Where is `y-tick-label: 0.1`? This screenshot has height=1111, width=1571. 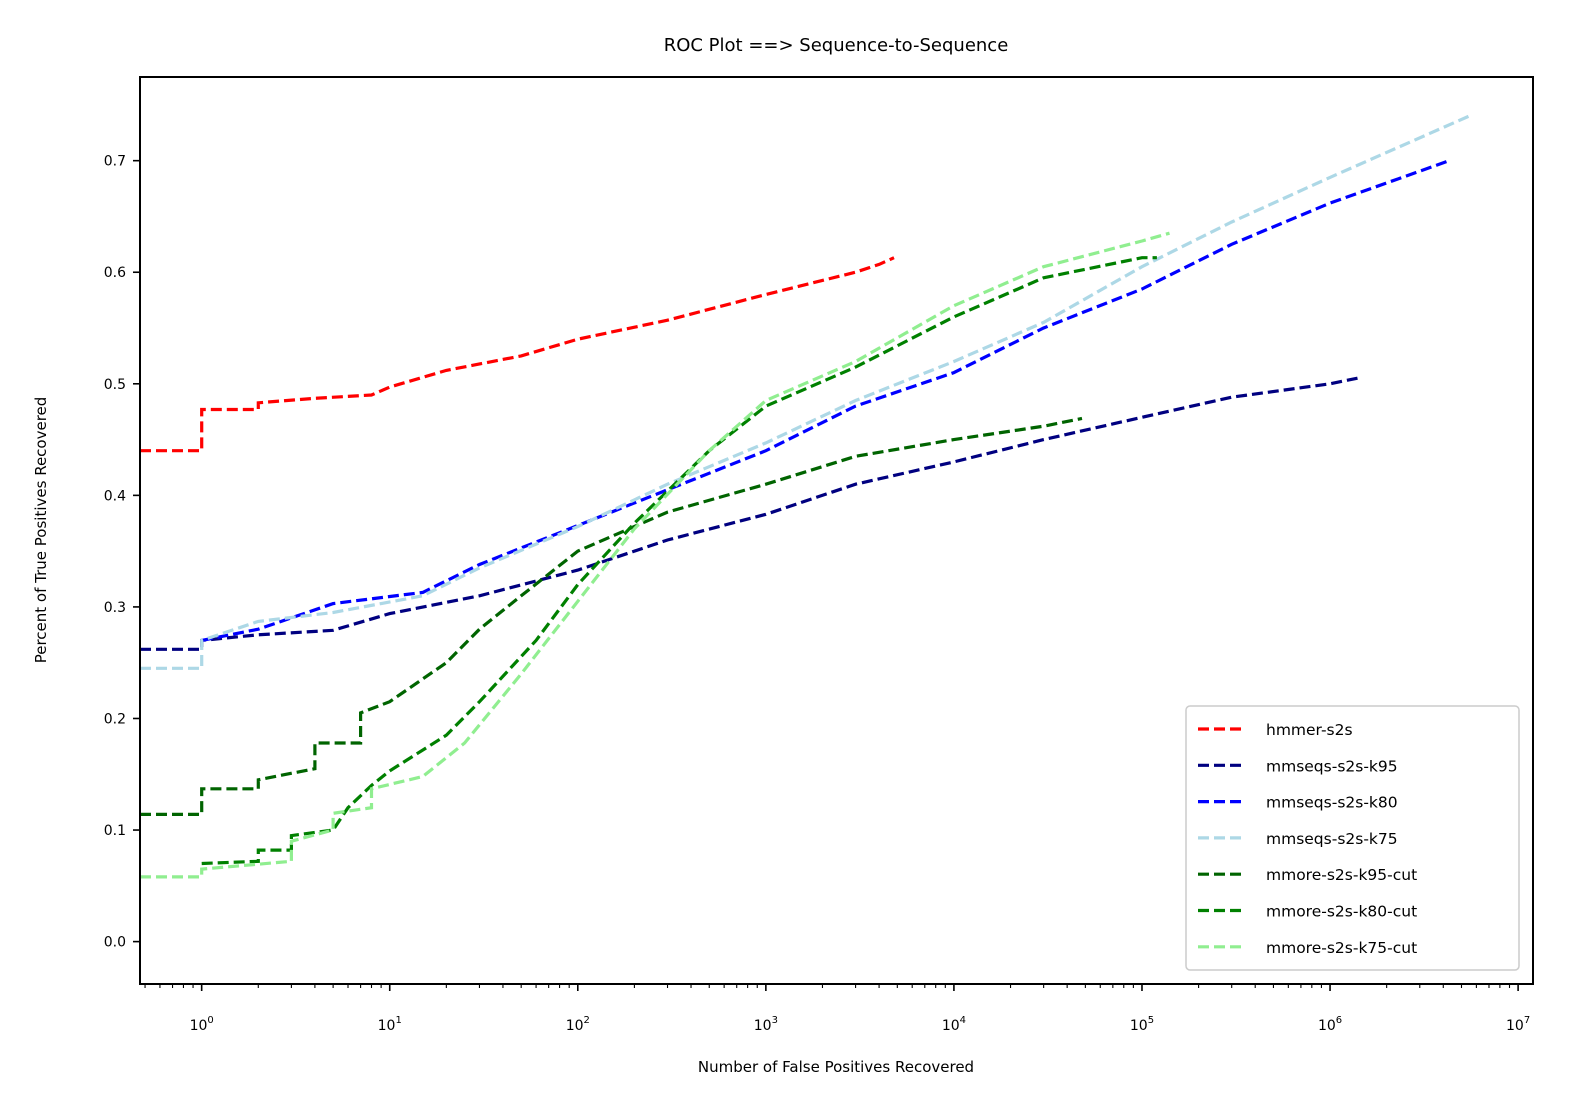
y-tick-label: 0.1 is located at coordinates (115, 831).